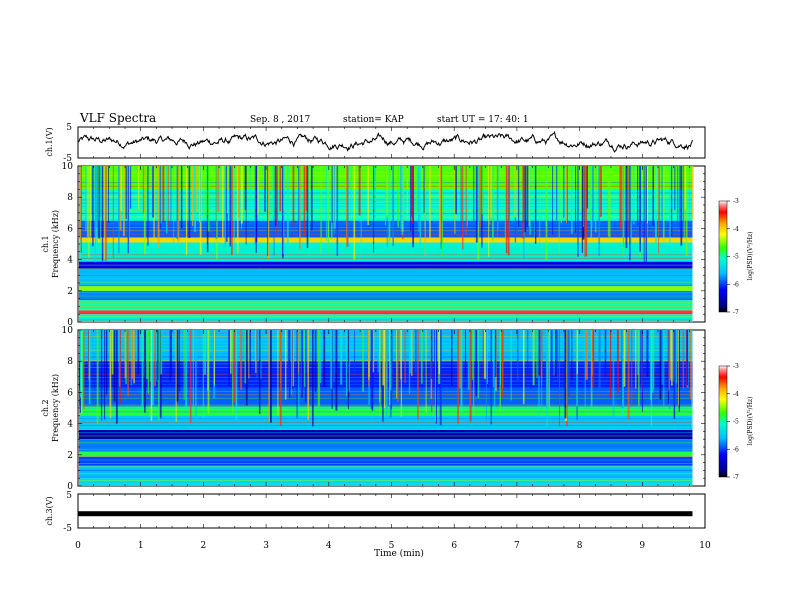 The height and width of the screenshot is (612, 792). Describe the element at coordinates (705, 546) in the screenshot. I see `time-tick-label: 10` at that location.